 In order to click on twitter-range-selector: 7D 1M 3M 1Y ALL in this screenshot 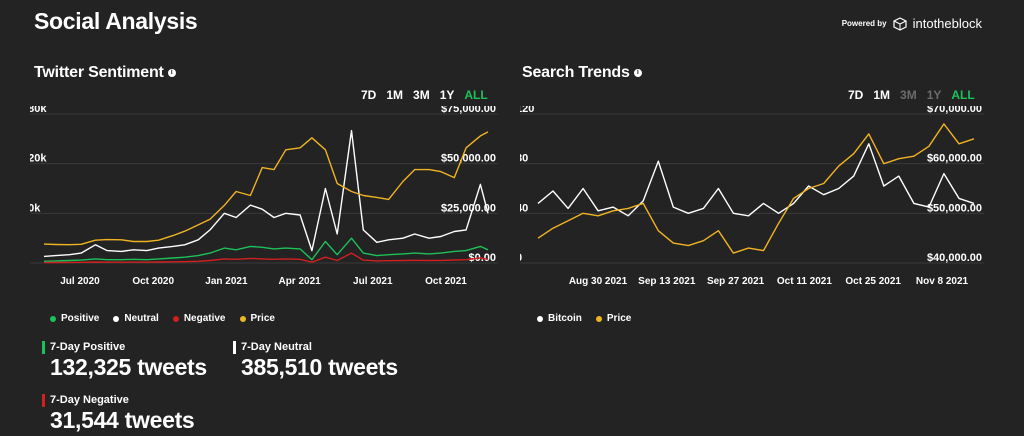, I will do `click(424, 95)`.